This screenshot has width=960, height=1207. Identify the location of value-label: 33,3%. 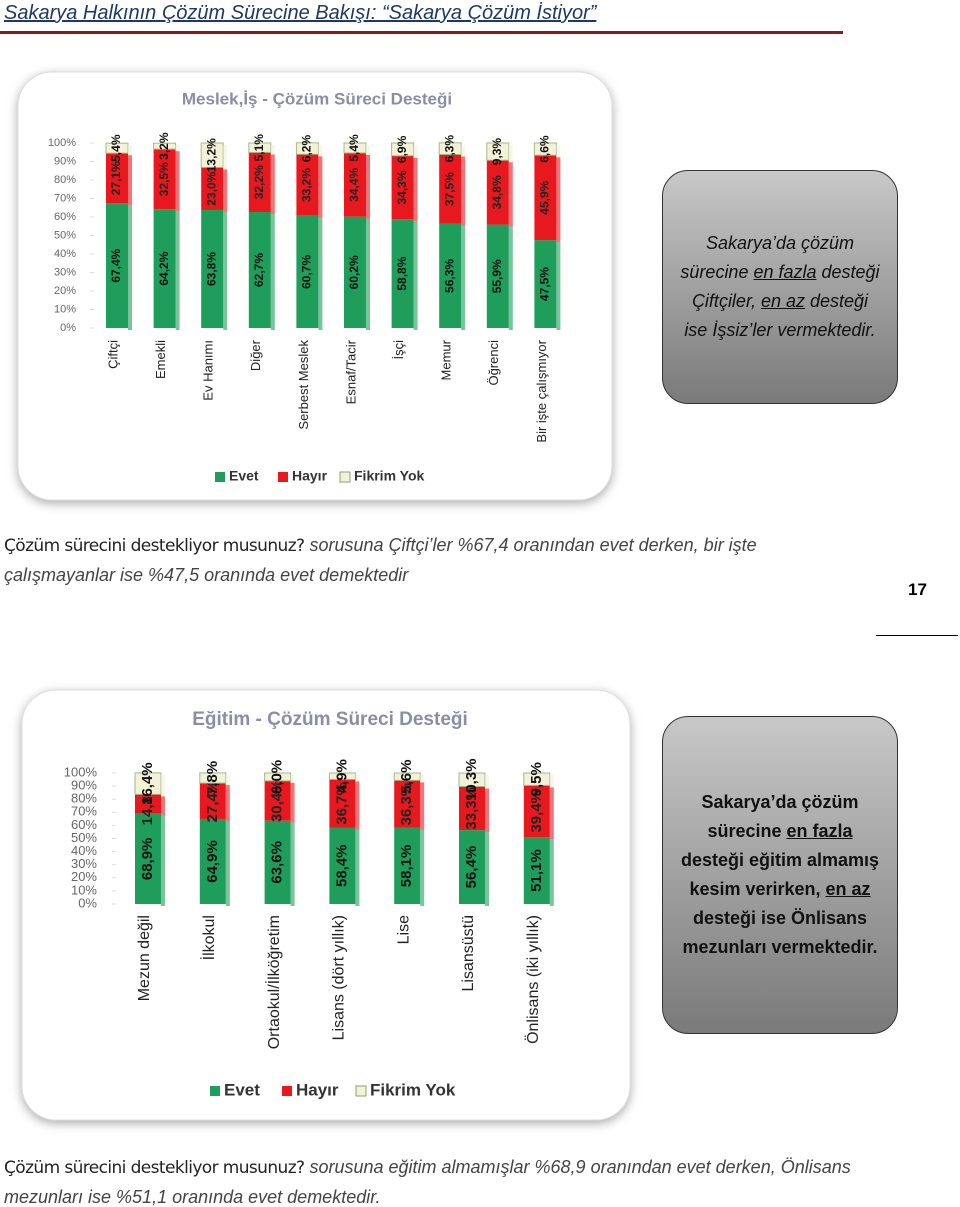
(471, 808).